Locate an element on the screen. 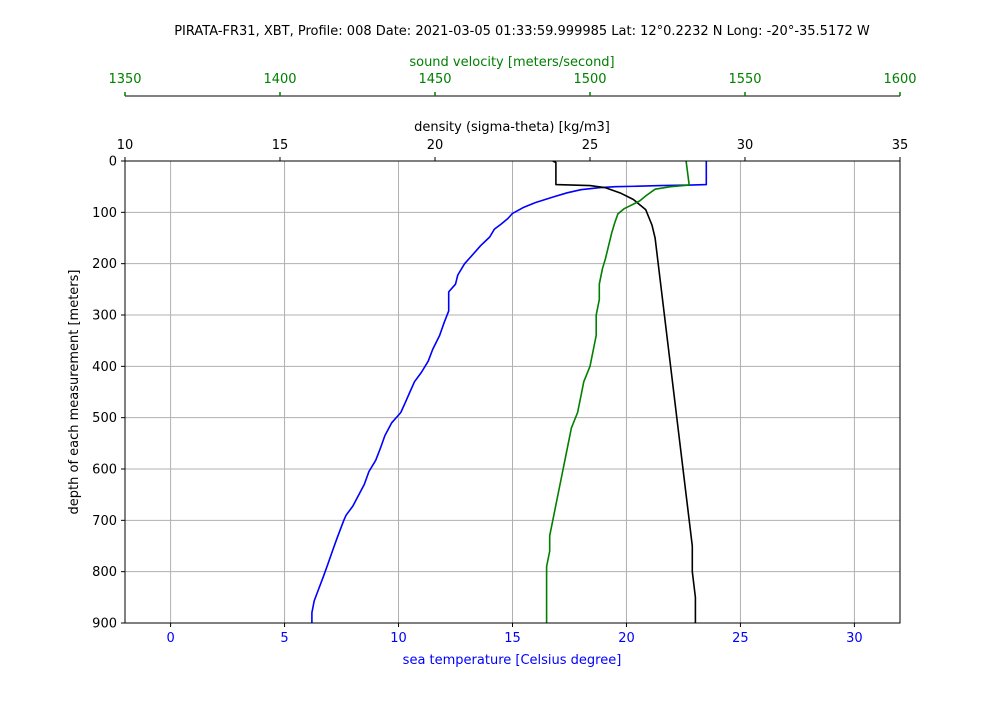 The image size is (1000, 704). density-tick-label: 35 is located at coordinates (900, 145).